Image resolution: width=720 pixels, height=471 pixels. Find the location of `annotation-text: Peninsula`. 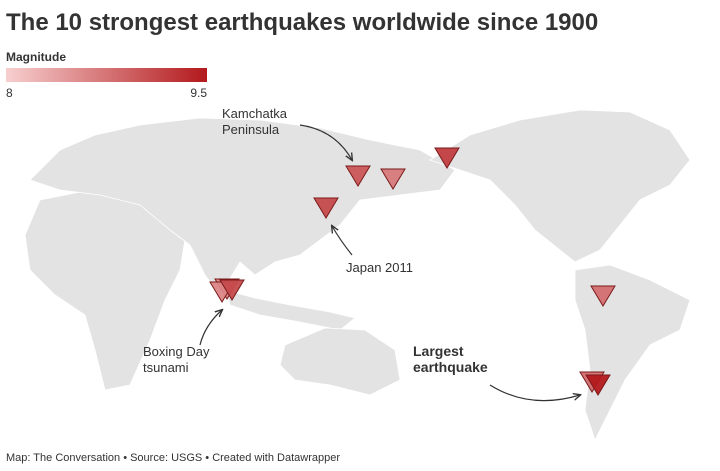

annotation-text: Peninsula is located at coordinates (251, 129).